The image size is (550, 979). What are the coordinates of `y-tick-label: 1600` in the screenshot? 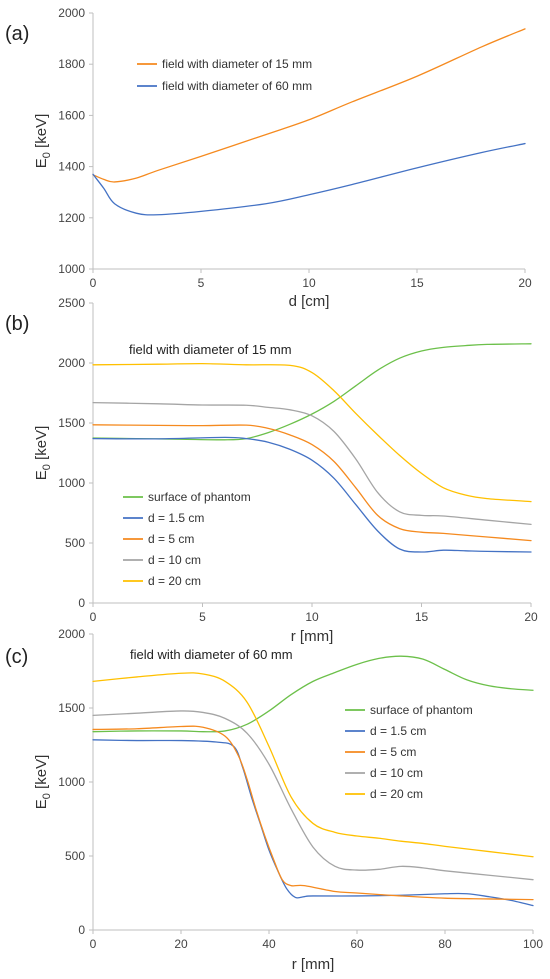 It's located at (71, 115).